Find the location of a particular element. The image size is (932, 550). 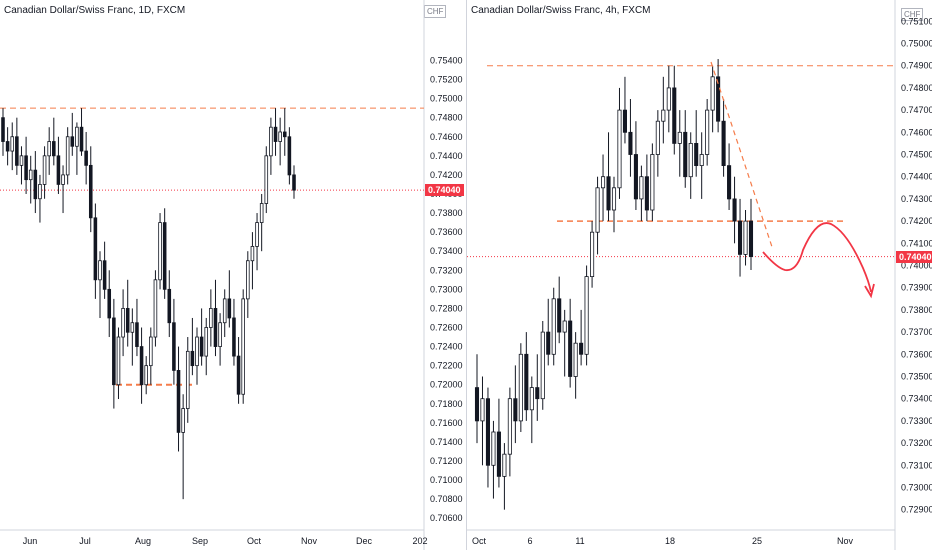

x-tick-label: Dec is located at coordinates (364, 541).